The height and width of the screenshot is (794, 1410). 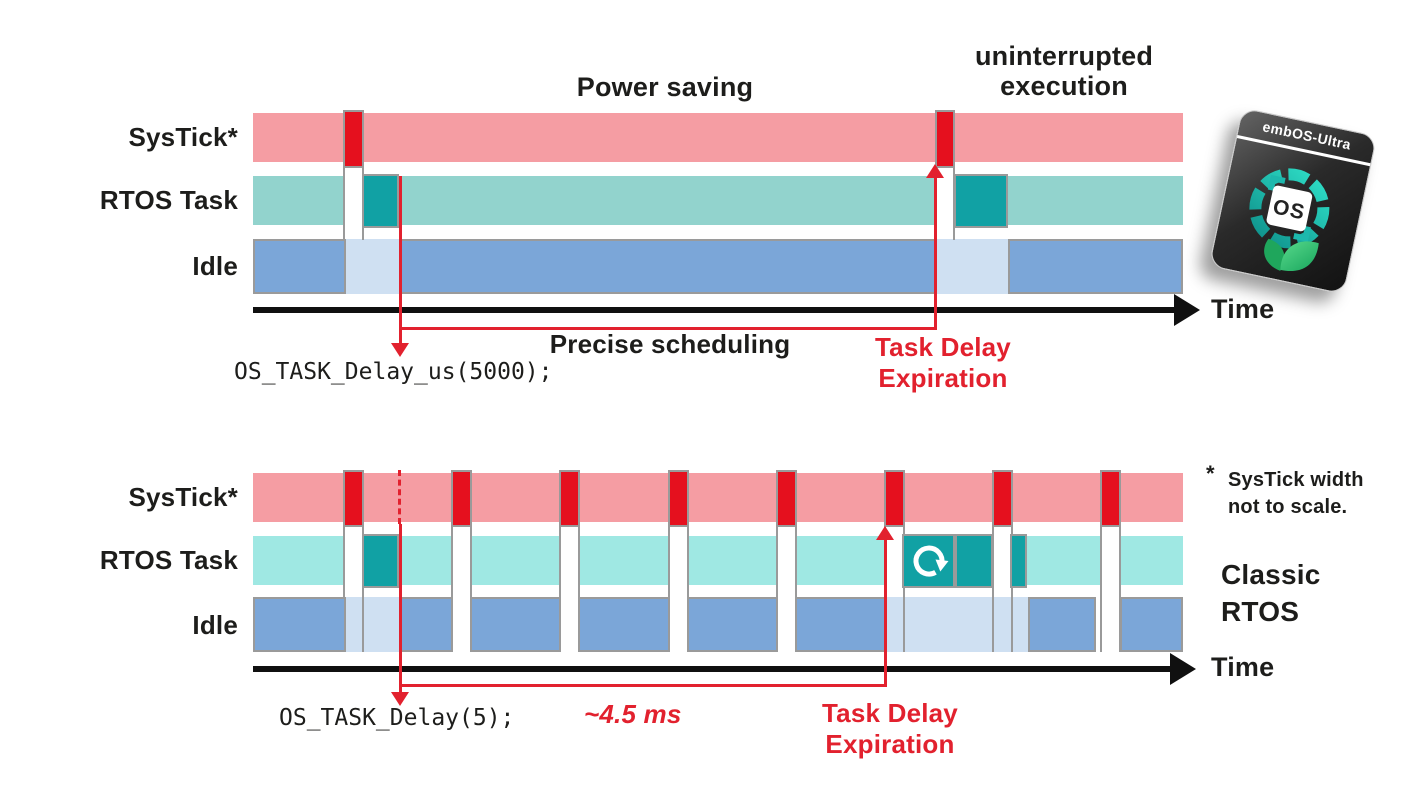 I want to click on embos-ultra-logo-badge: embOS-Ultra OS, so click(x=1293, y=201).